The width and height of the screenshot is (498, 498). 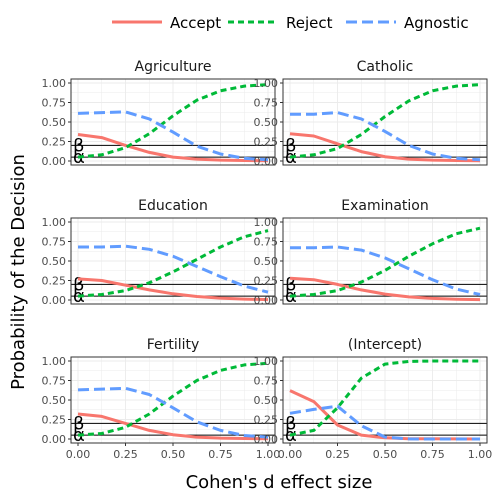 I want to click on panel-title: Agriculture, so click(x=173, y=67).